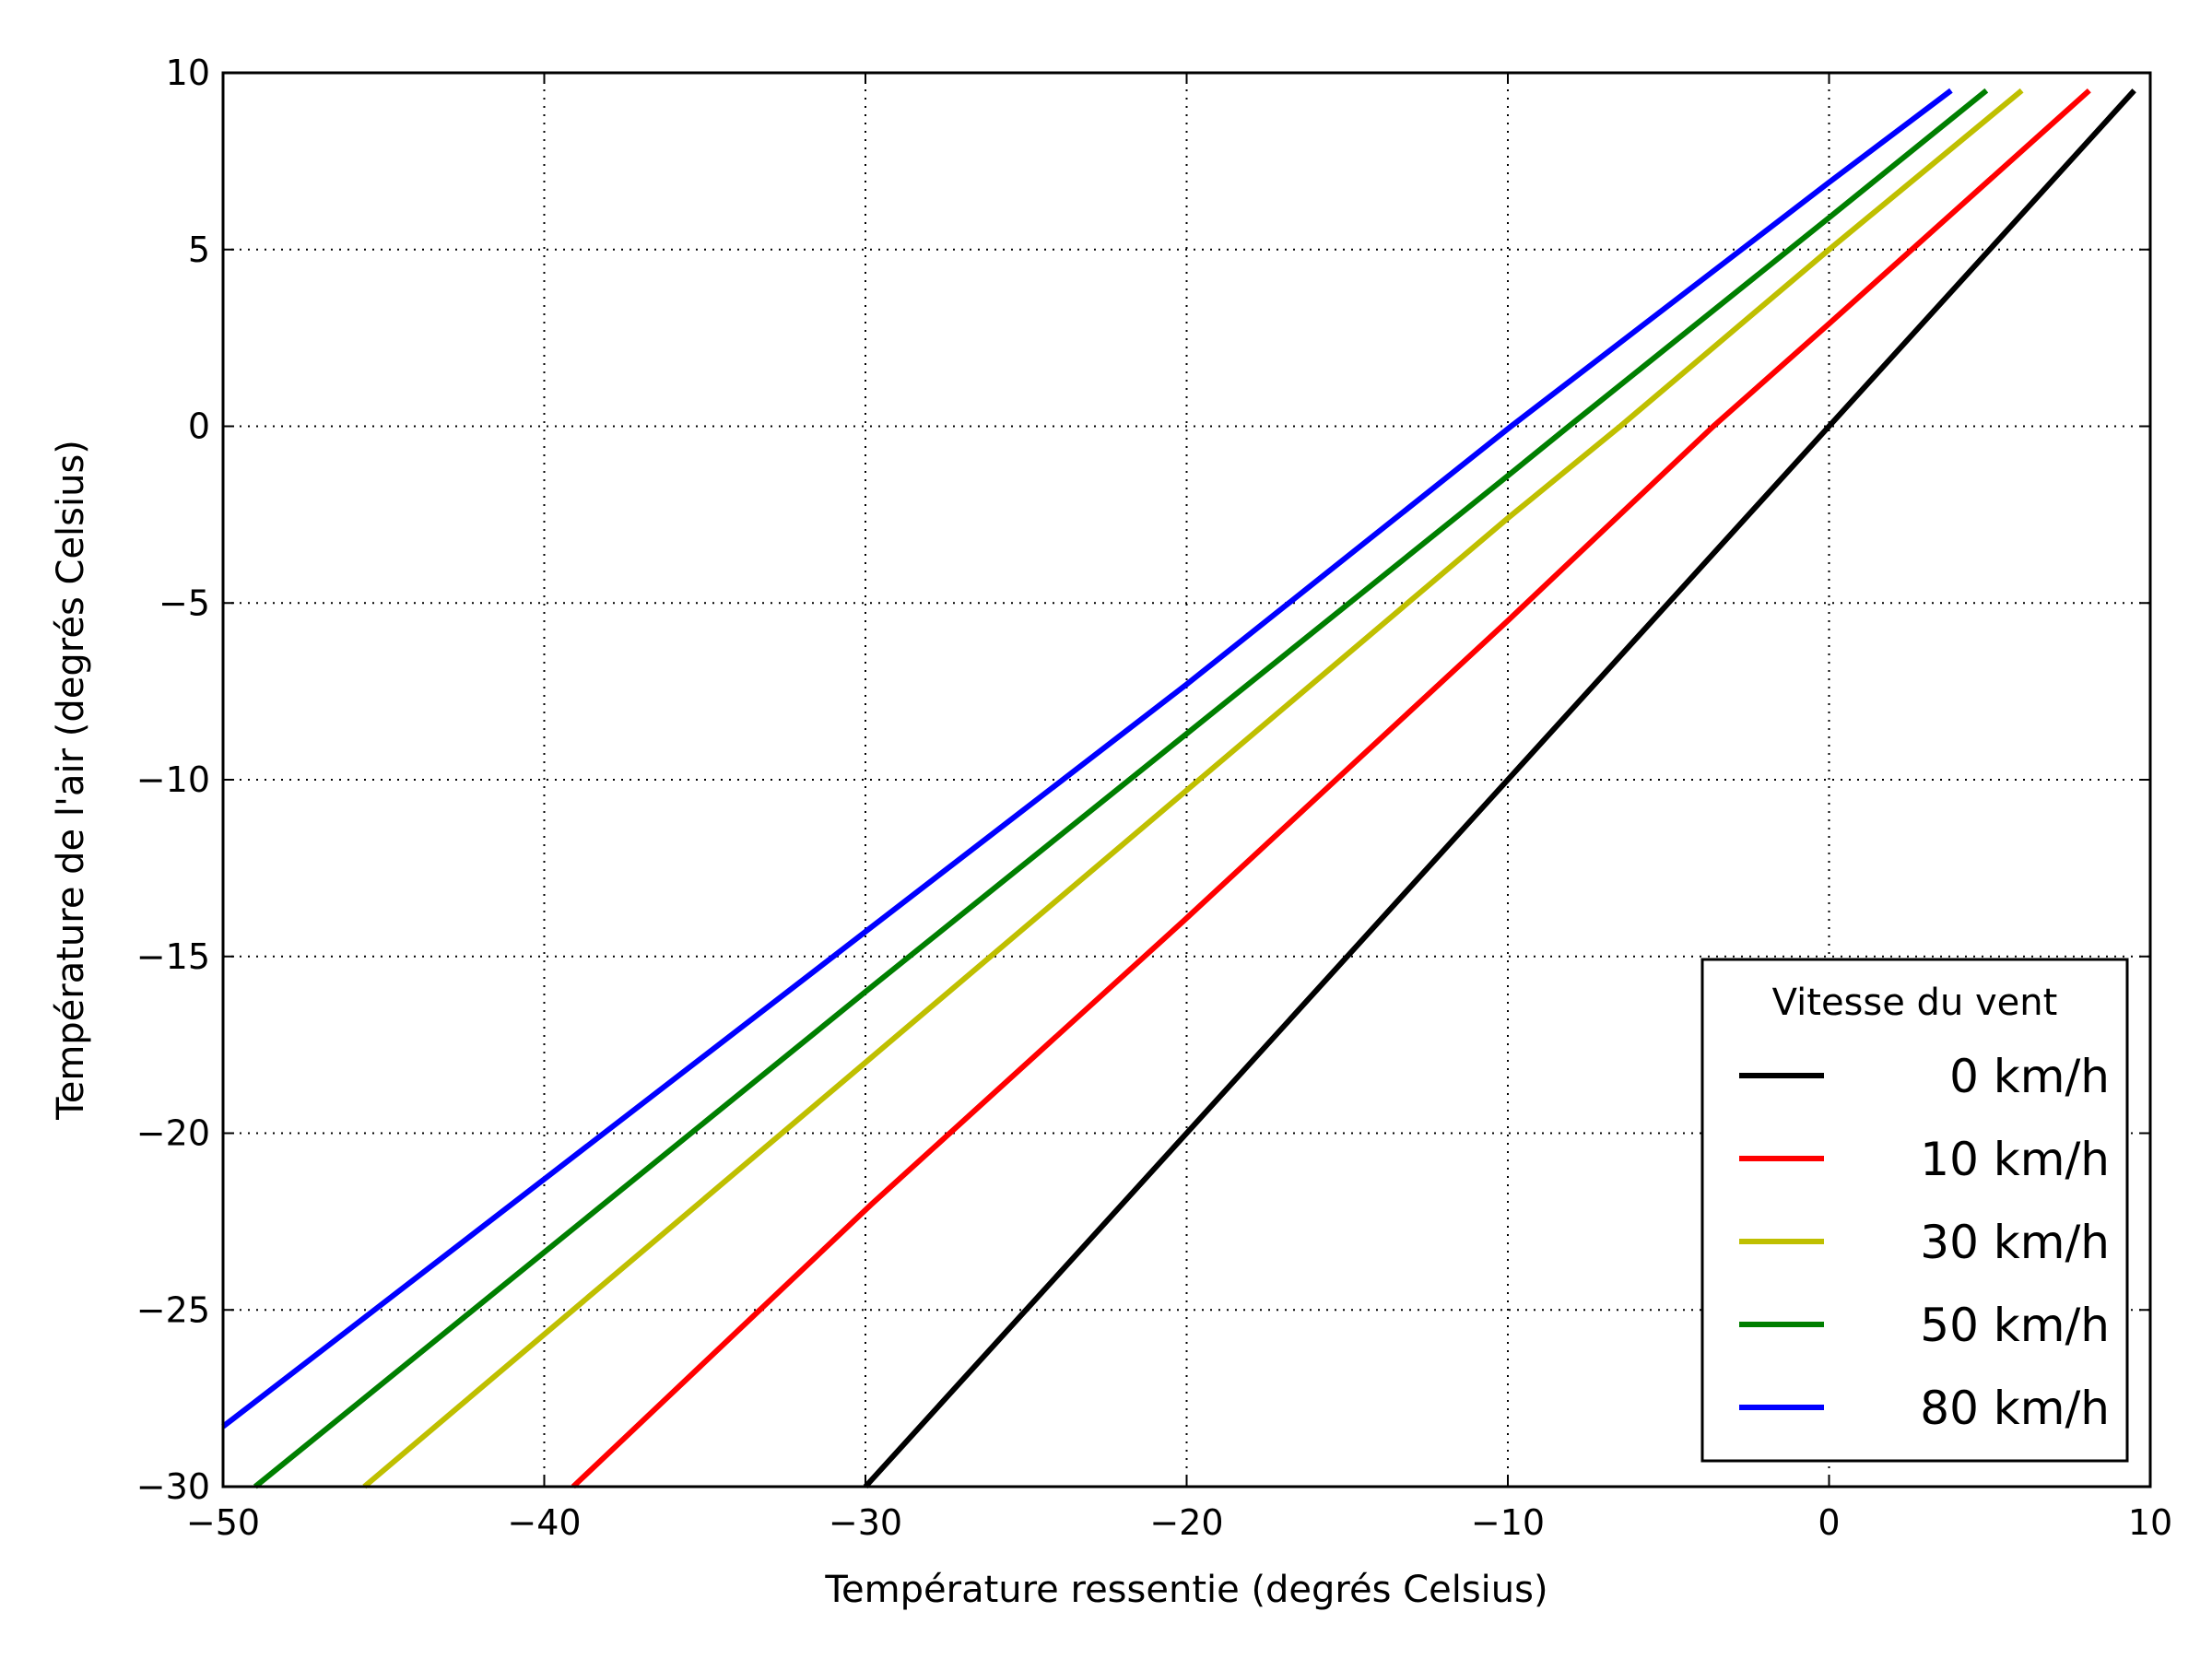 This screenshot has height=1659, width=2212. Describe the element at coordinates (173, 779) in the screenshot. I see `y-tick-label: −10` at that location.